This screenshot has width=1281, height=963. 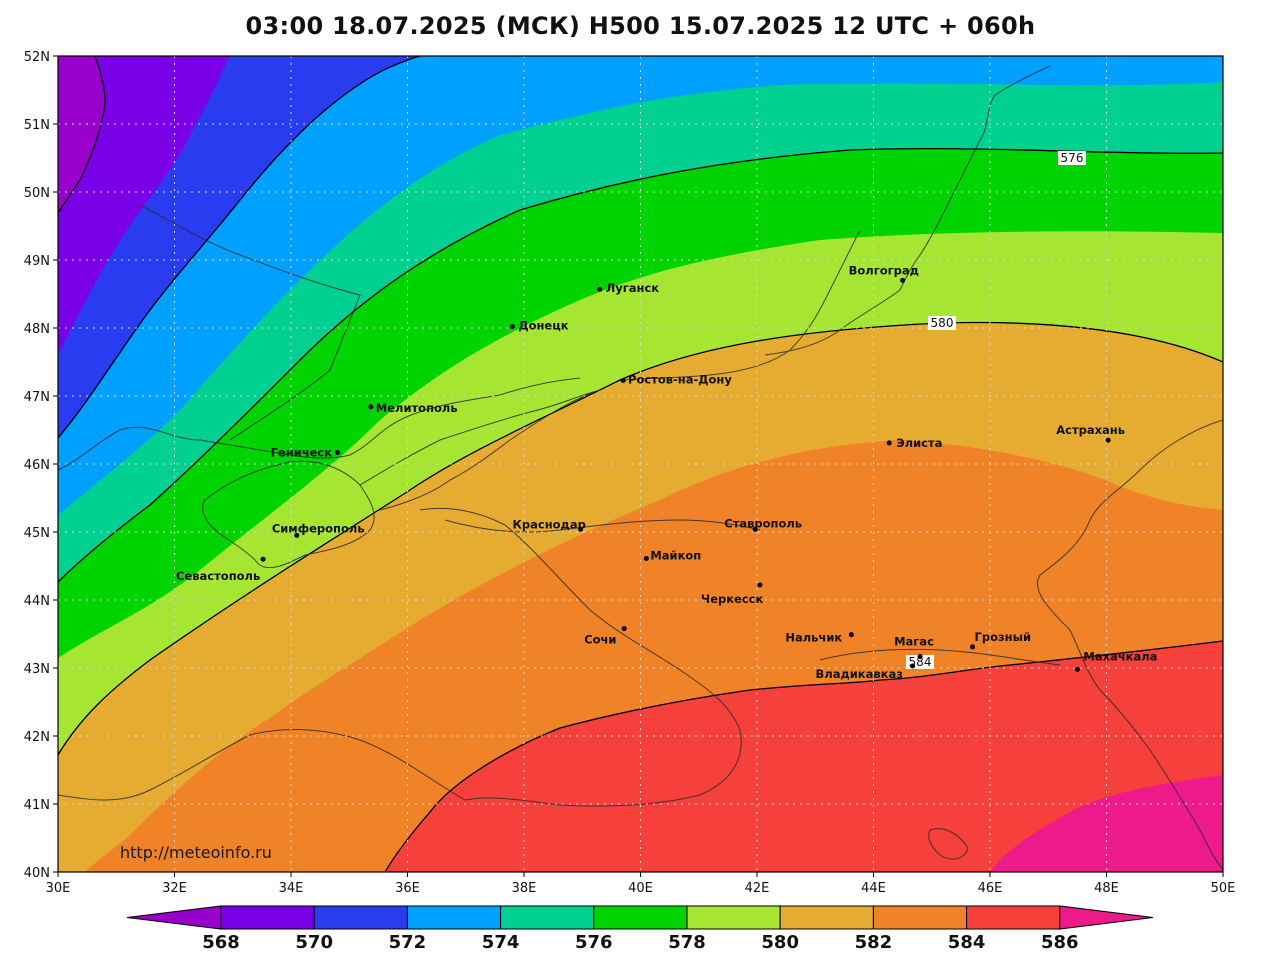 I want to click on terek-river, so click(x=940, y=657).